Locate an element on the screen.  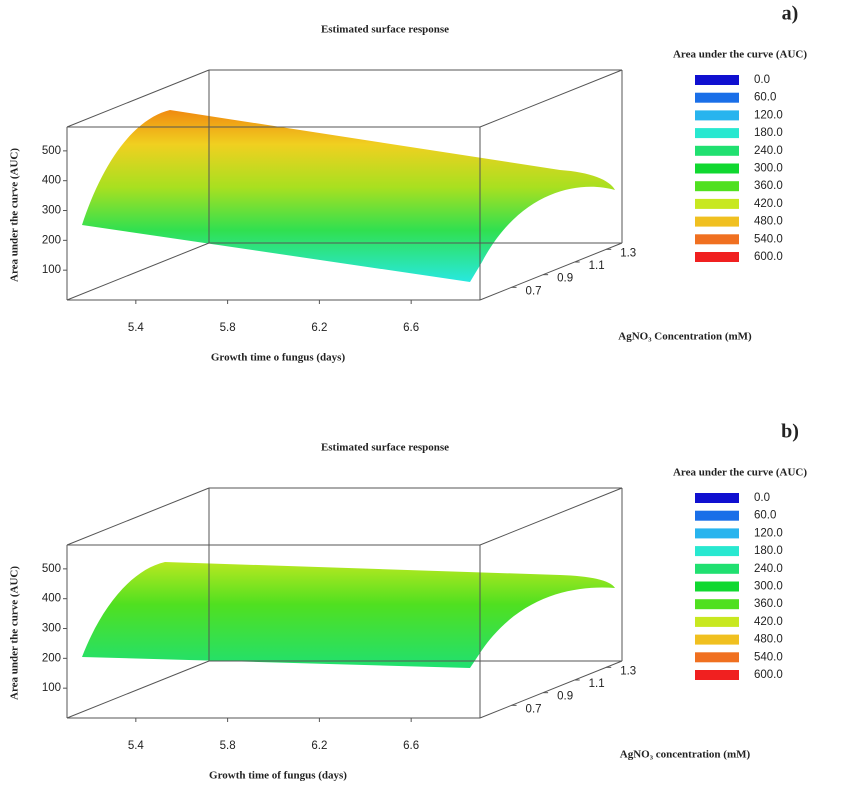
x-axis-title: Growth time o fungus (days) is located at coordinates (278, 358).